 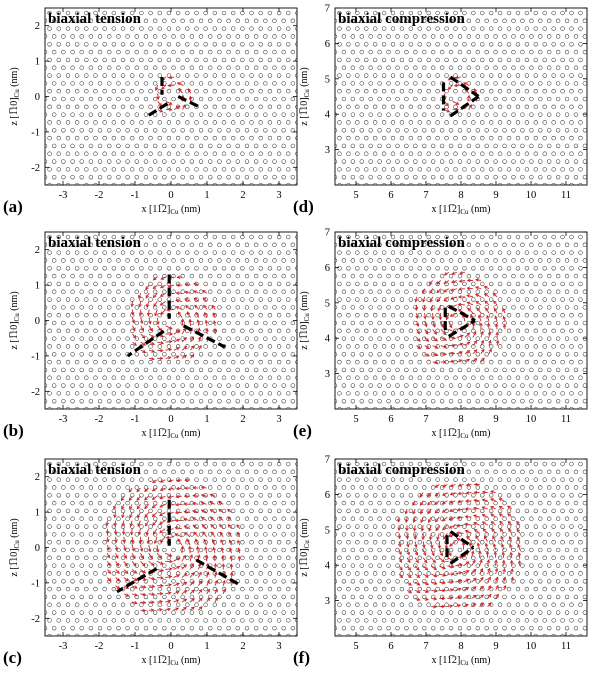 What do you see at coordinates (35, 583) in the screenshot?
I see `y-tick-label: -1` at bounding box center [35, 583].